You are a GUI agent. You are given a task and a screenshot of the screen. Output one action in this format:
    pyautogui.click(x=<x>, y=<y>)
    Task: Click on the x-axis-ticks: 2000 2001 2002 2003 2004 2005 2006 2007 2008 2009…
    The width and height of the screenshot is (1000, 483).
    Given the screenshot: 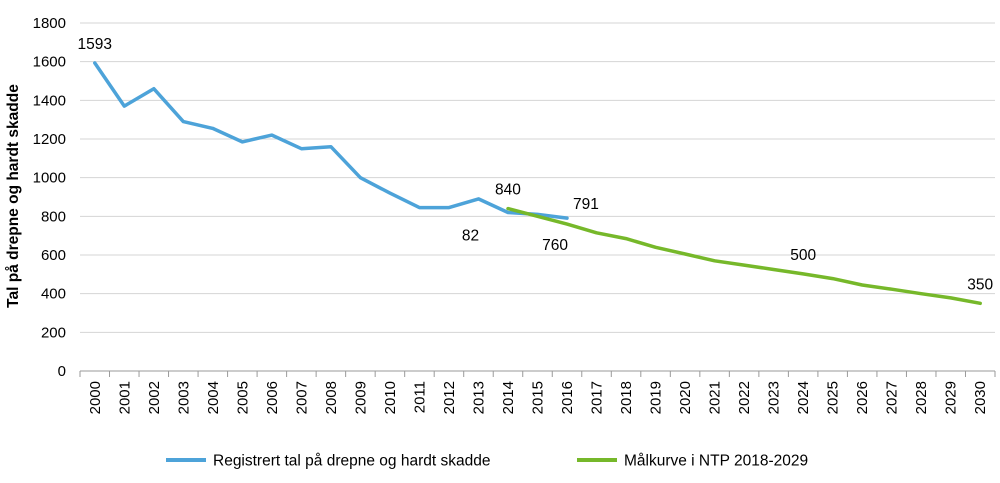 What is the action you would take?
    pyautogui.click(x=538, y=397)
    